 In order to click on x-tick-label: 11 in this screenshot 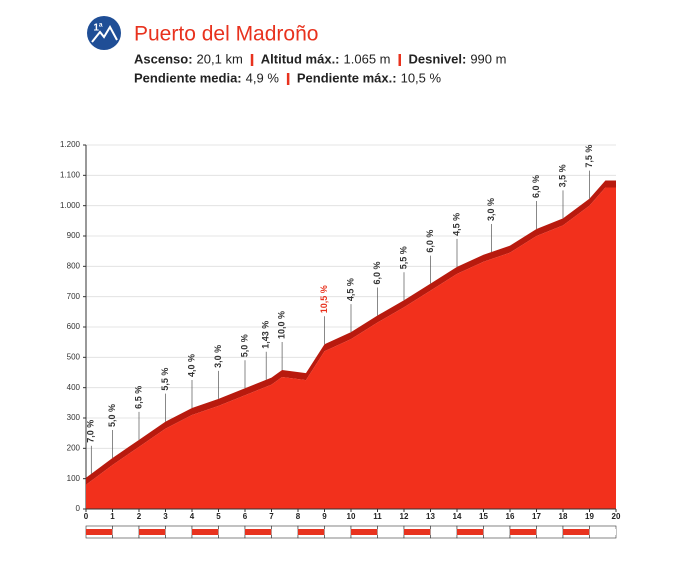, I will do `click(377, 516)`.